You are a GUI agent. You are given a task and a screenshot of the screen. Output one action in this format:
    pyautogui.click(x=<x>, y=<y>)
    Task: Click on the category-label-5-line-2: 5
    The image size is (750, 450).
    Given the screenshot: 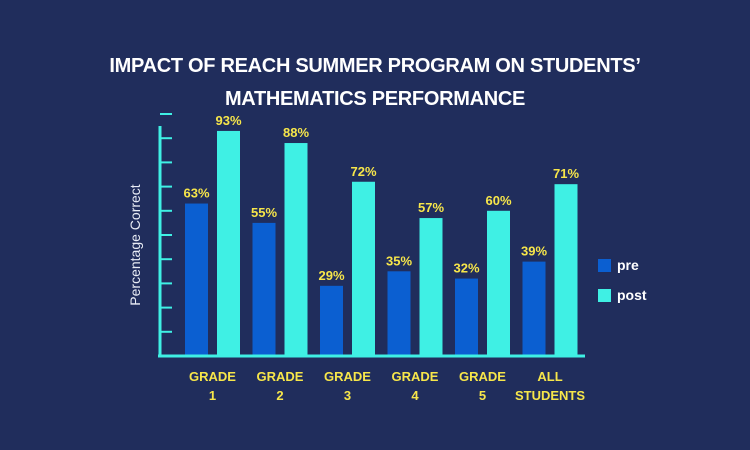 What is the action you would take?
    pyautogui.click(x=482, y=395)
    